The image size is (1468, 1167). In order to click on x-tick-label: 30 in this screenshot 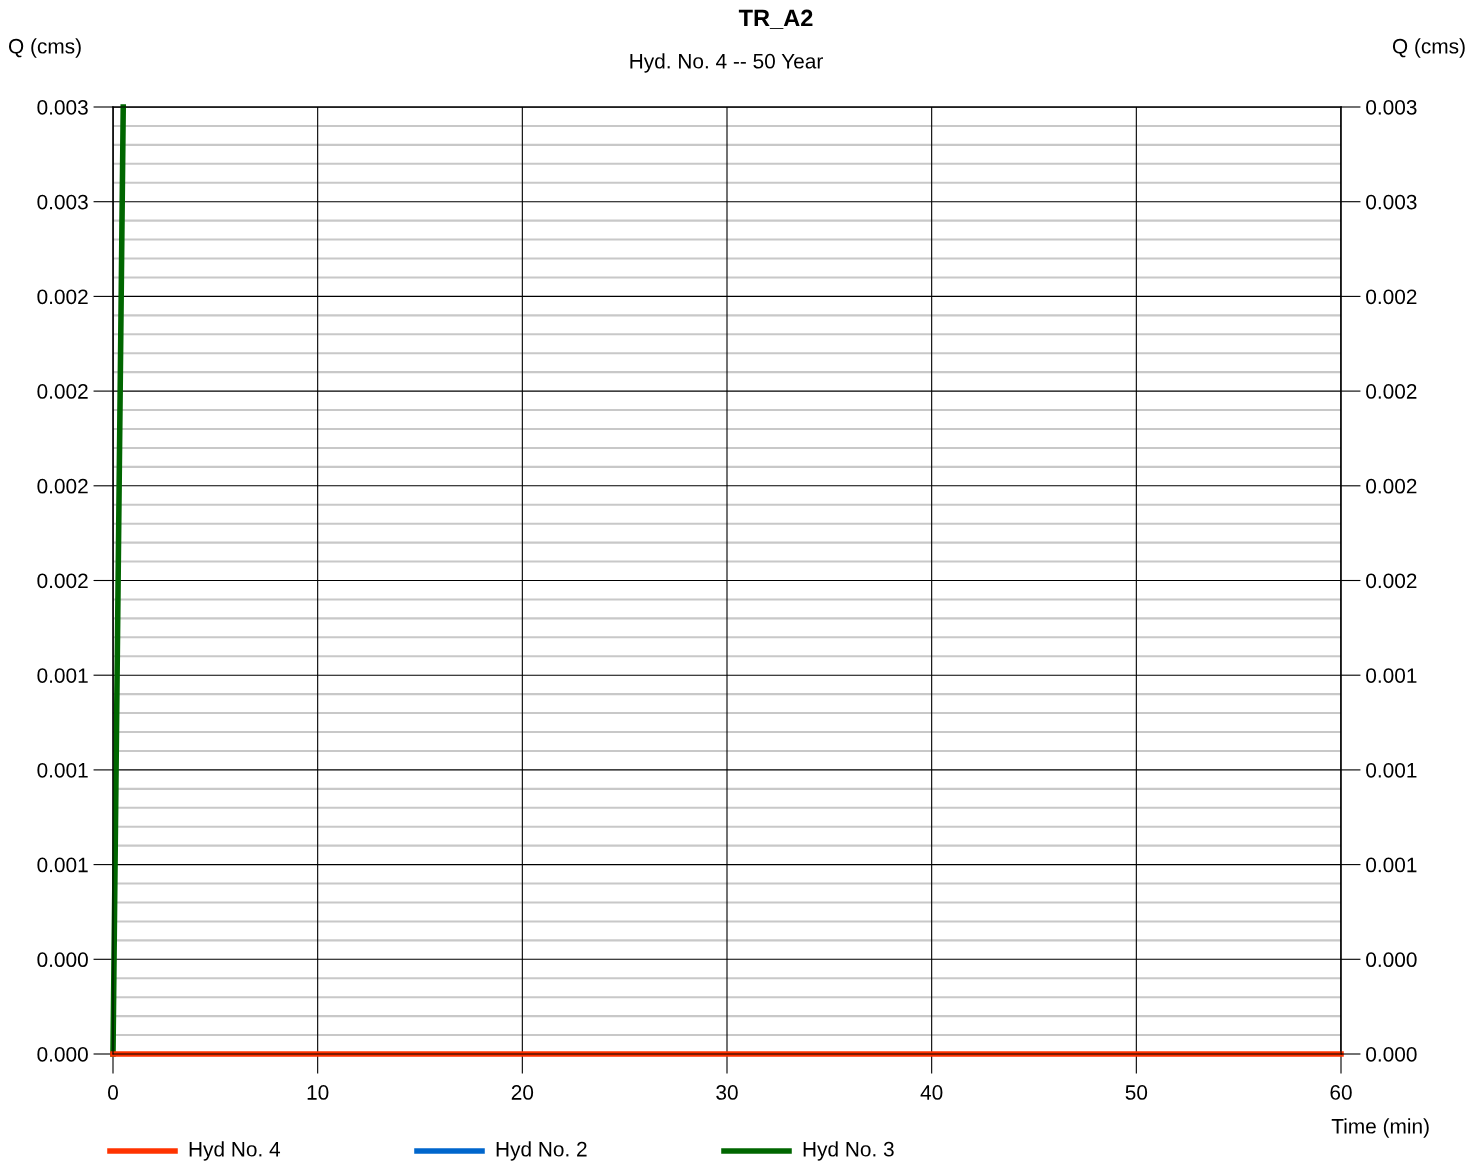, I will do `click(727, 1092)`.